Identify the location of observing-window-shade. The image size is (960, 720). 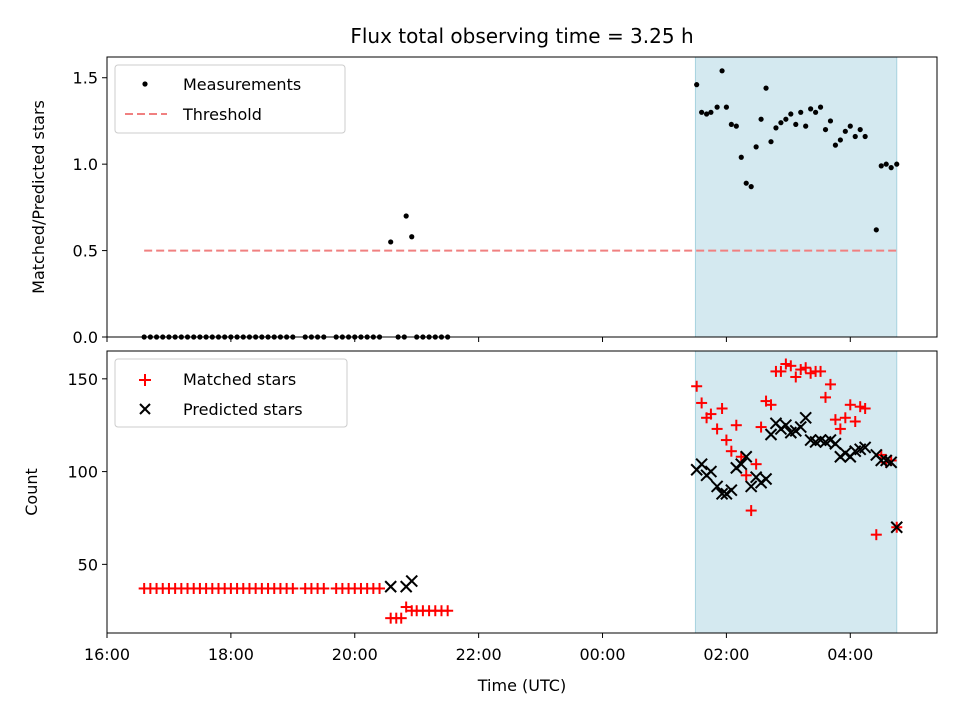
(796, 197).